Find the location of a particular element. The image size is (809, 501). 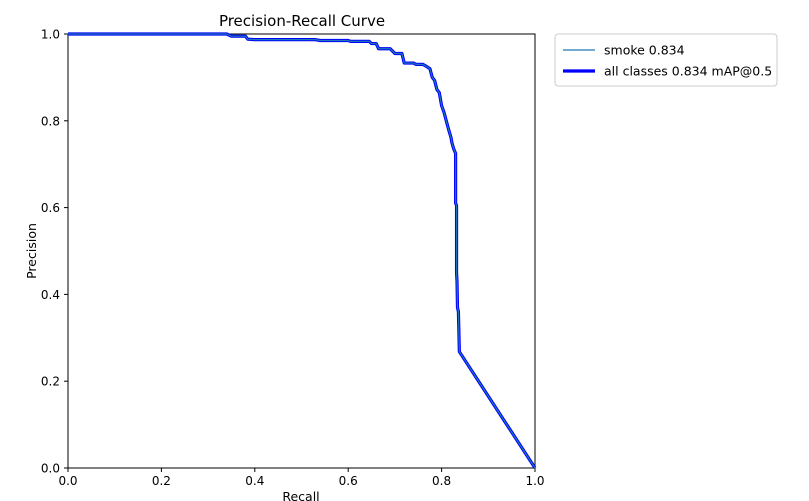

y-tick-label: 0.0 is located at coordinates (50, 469).